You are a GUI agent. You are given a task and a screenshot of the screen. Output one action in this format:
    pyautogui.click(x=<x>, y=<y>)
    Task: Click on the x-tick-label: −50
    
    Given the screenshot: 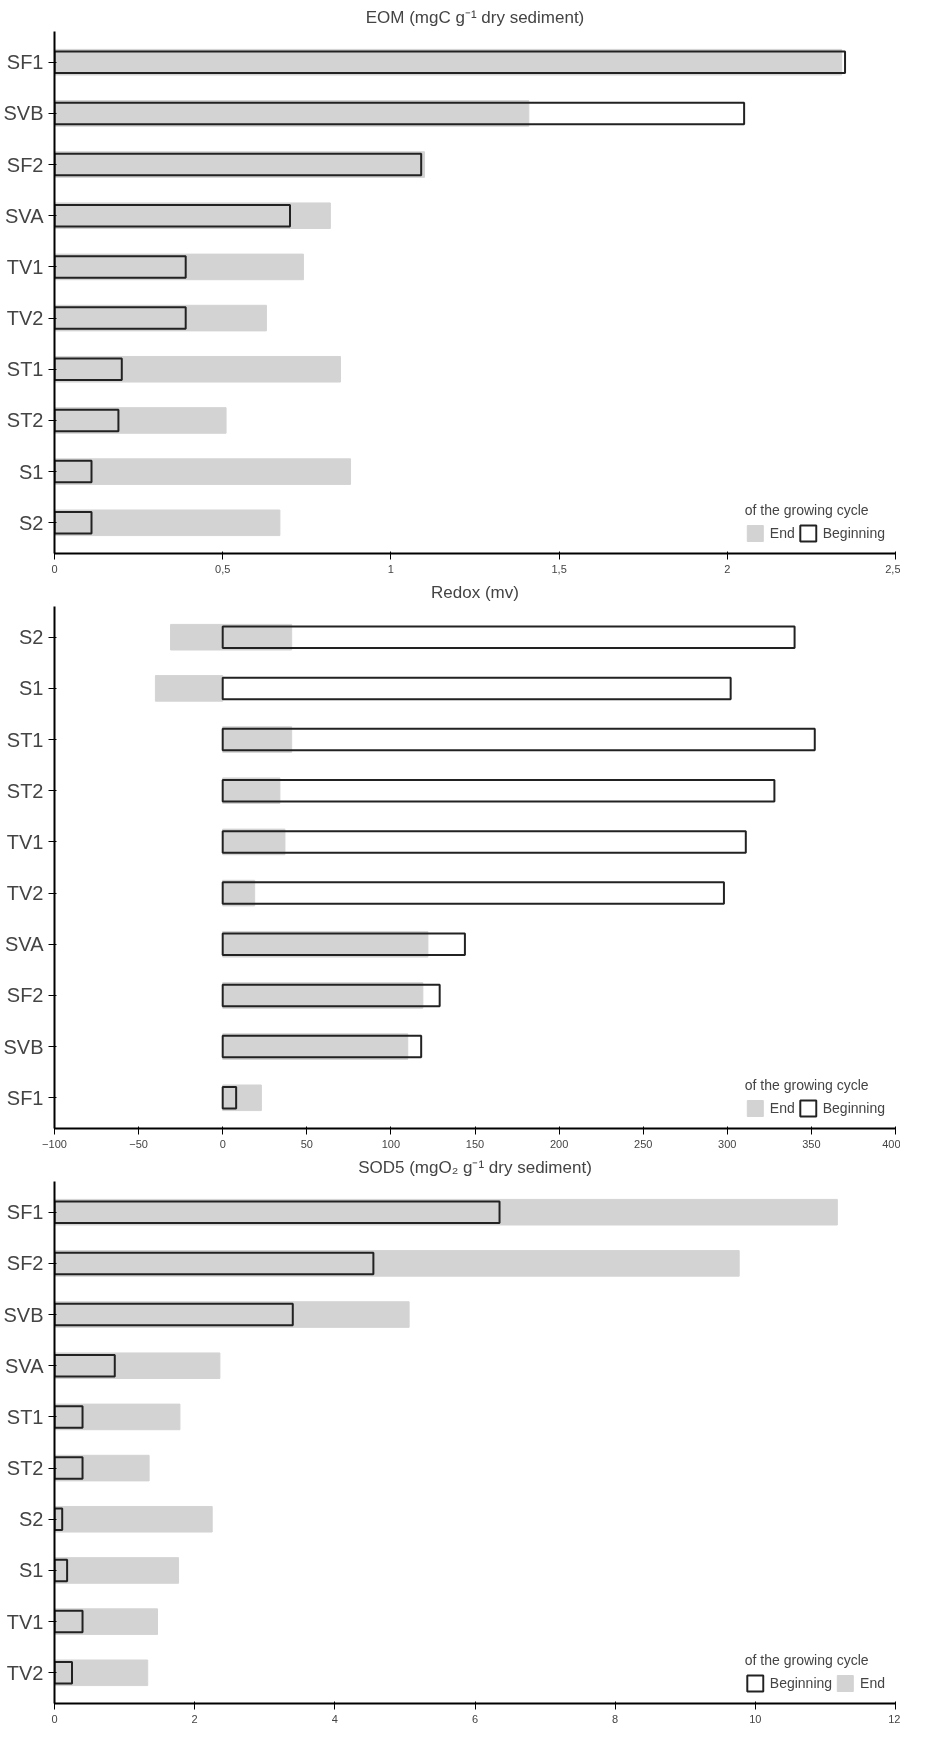 What is the action you would take?
    pyautogui.click(x=138, y=1143)
    